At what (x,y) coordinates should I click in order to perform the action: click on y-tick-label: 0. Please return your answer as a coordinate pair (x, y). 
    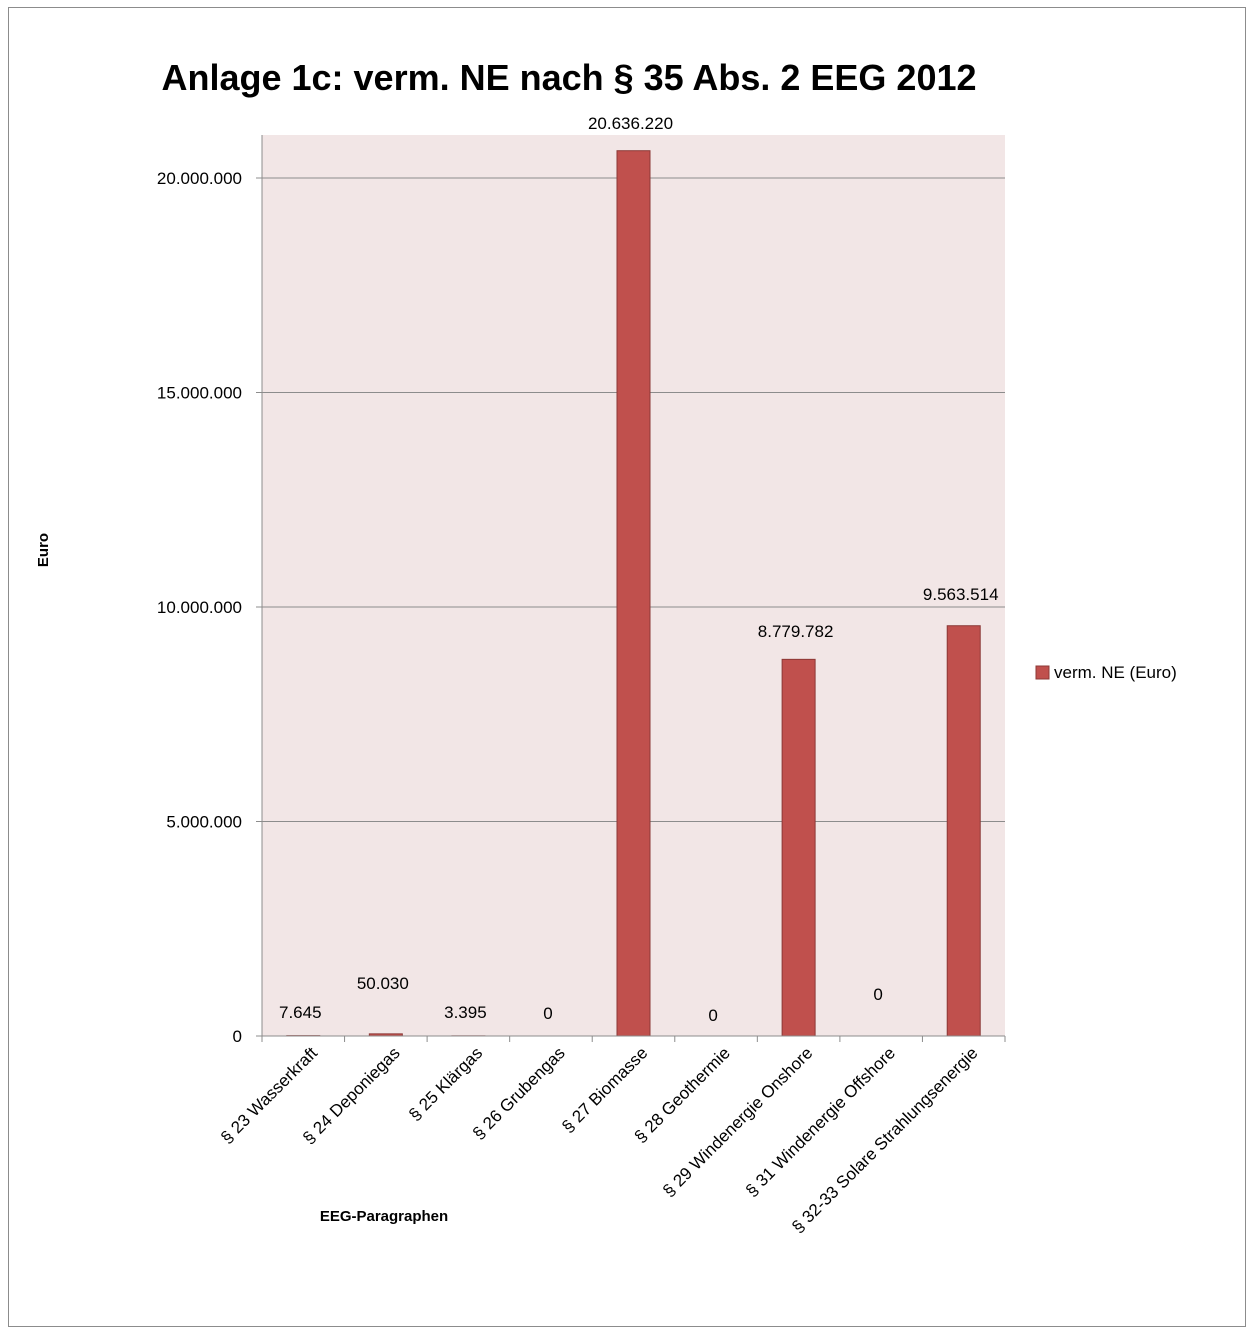
    Looking at the image, I should click on (237, 1036).